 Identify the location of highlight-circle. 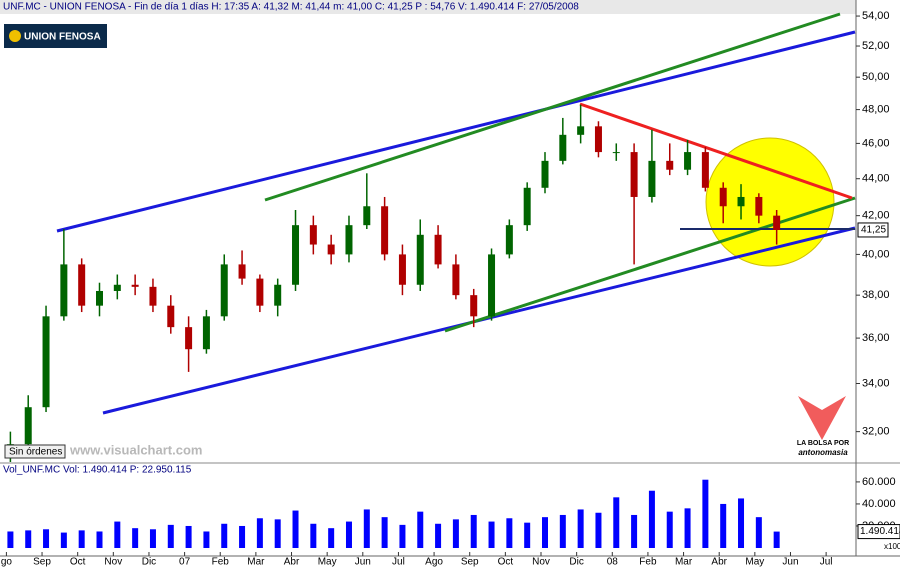
(770, 202).